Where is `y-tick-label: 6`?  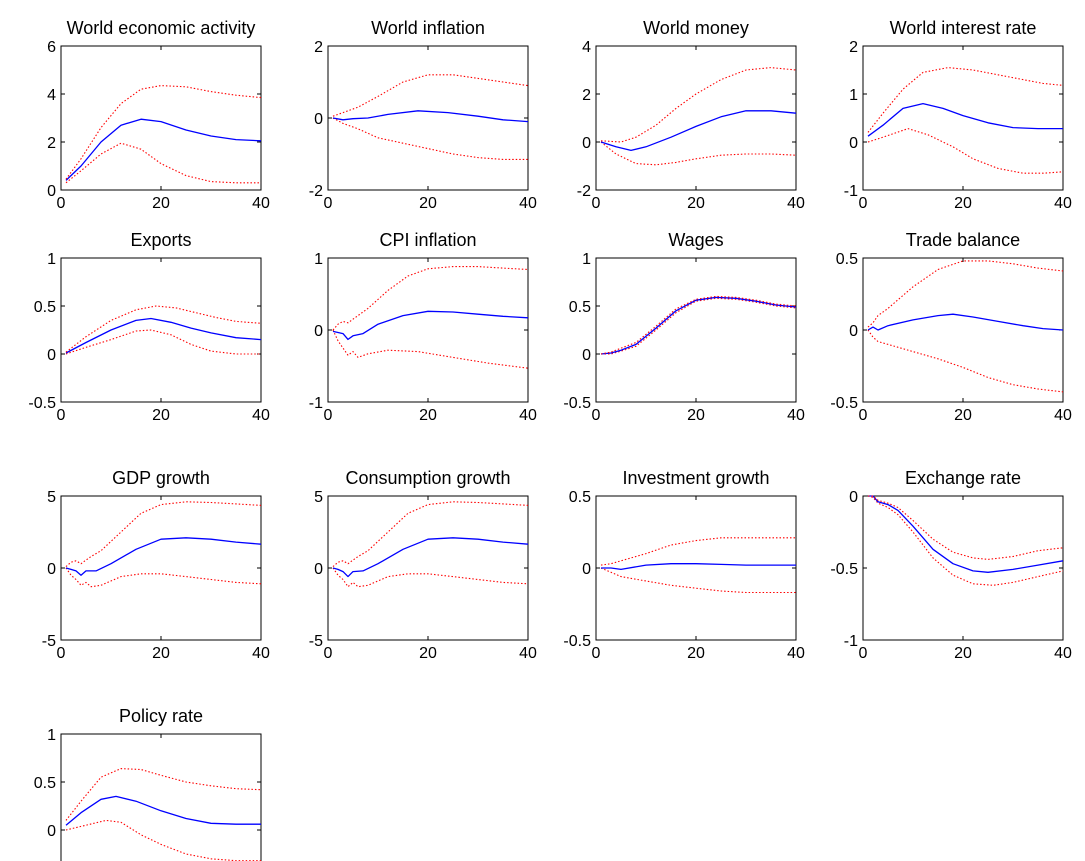 y-tick-label: 6 is located at coordinates (51, 47).